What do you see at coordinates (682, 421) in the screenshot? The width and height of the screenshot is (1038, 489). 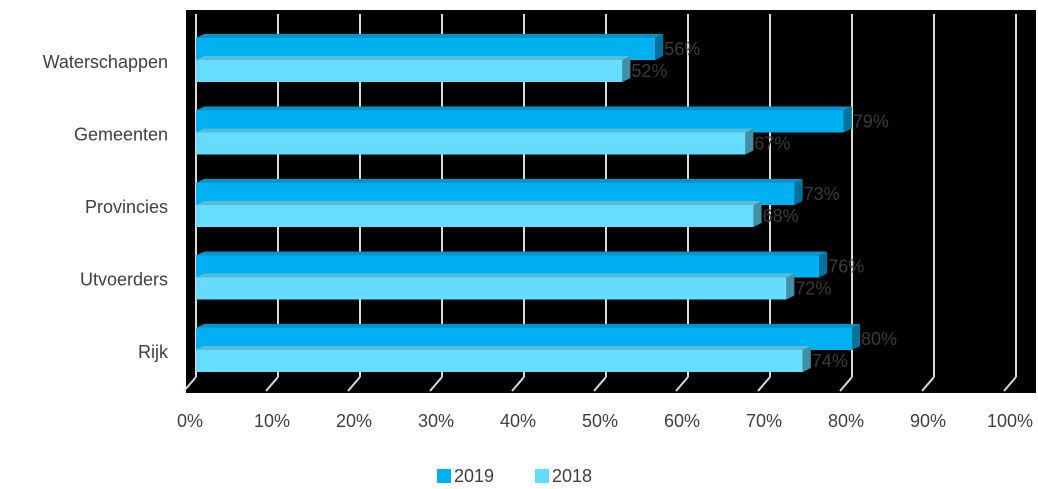 I see `x-tick-label: 60%` at bounding box center [682, 421].